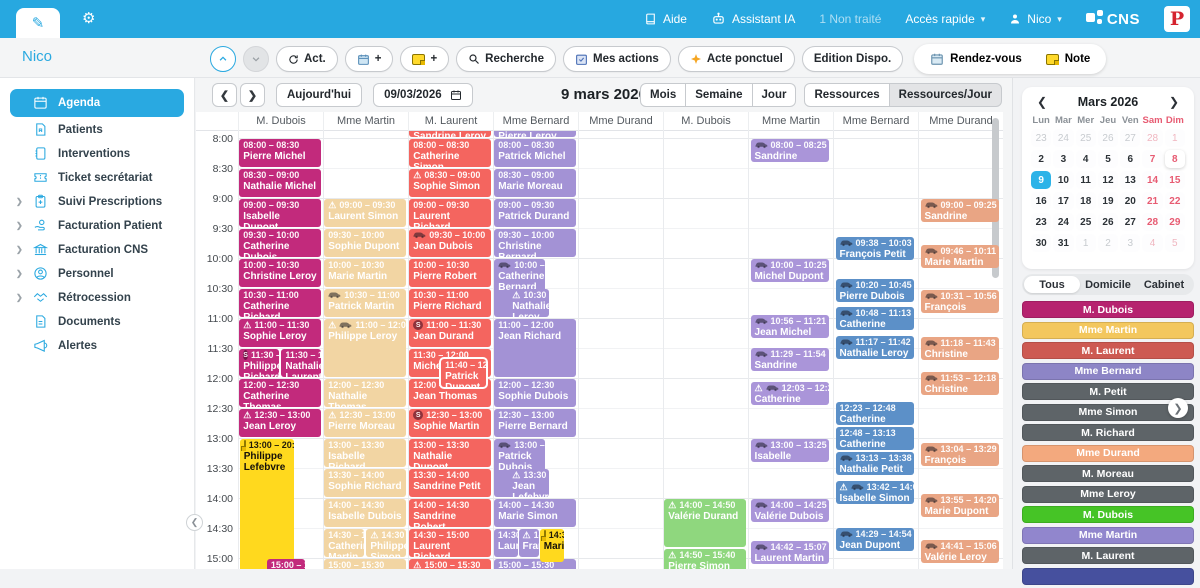 Image resolution: width=1200 pixels, height=588 pixels. What do you see at coordinates (535, 422) in the screenshot?
I see `event-pierre-bernard: 12:30 – 13:00 Pierre Bernard` at bounding box center [535, 422].